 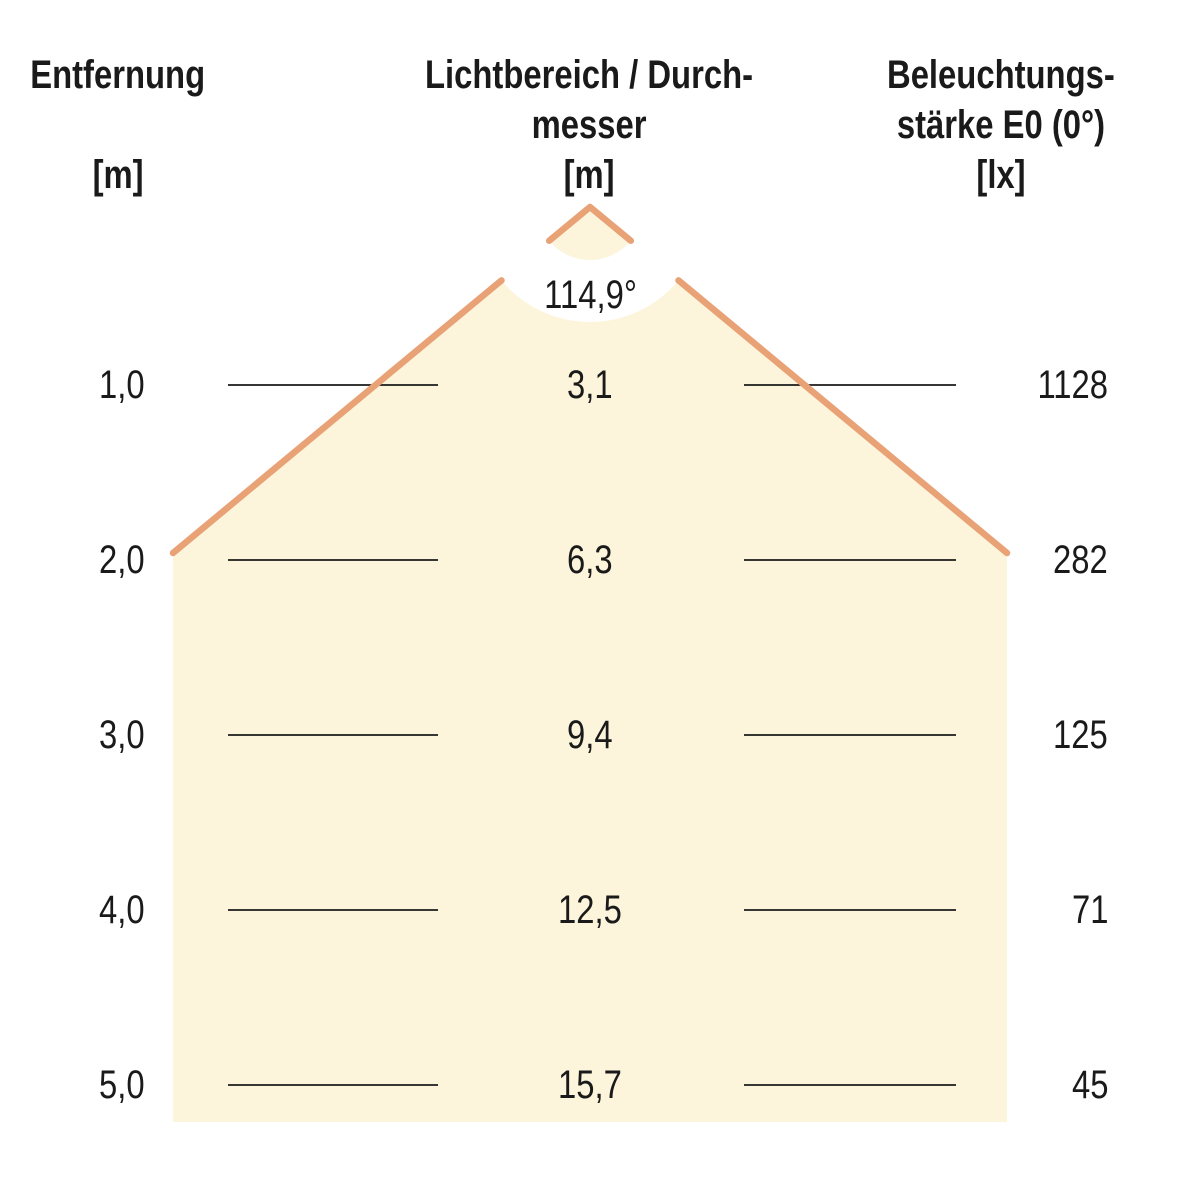 I want to click on table-row: 1,0 3,1 1128, so click(x=591, y=385).